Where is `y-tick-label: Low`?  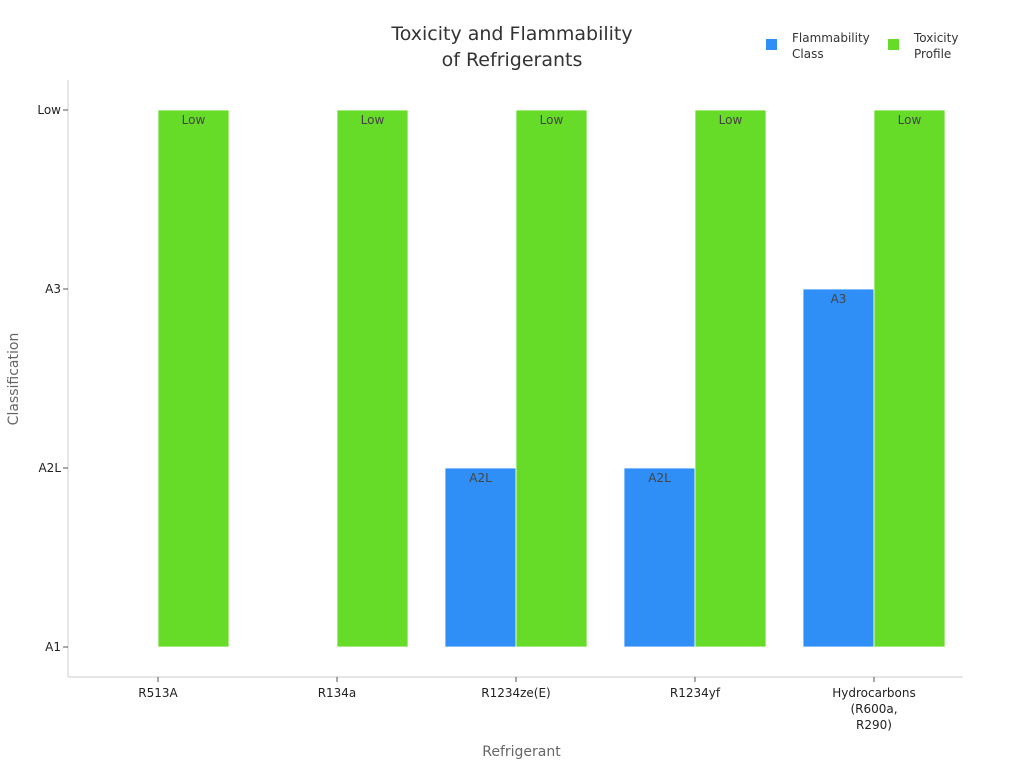 y-tick-label: Low is located at coordinates (49, 110).